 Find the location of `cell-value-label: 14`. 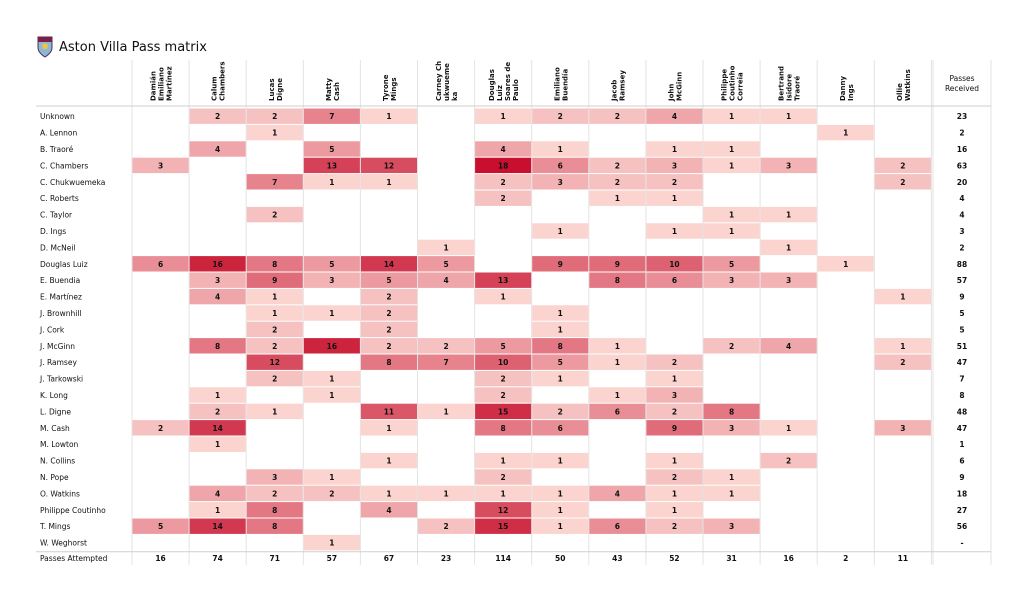

cell-value-label: 14 is located at coordinates (217, 526).